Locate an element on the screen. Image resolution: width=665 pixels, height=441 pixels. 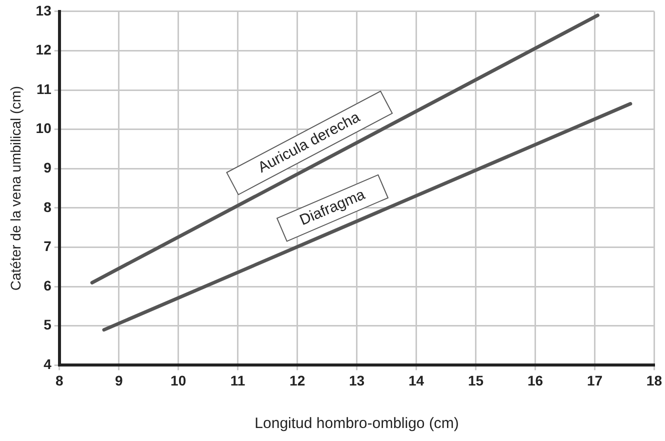
y-axis-title: Catéter de la vena umbilical (cm) is located at coordinates (15, 188).